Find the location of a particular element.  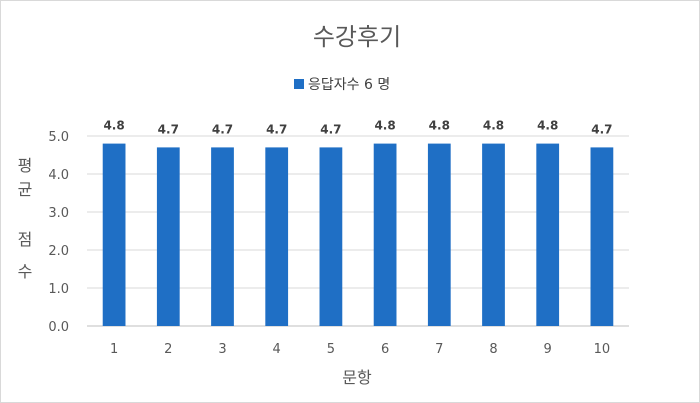

y-axis-label: 평 균 점 수 is located at coordinates (25, 218).